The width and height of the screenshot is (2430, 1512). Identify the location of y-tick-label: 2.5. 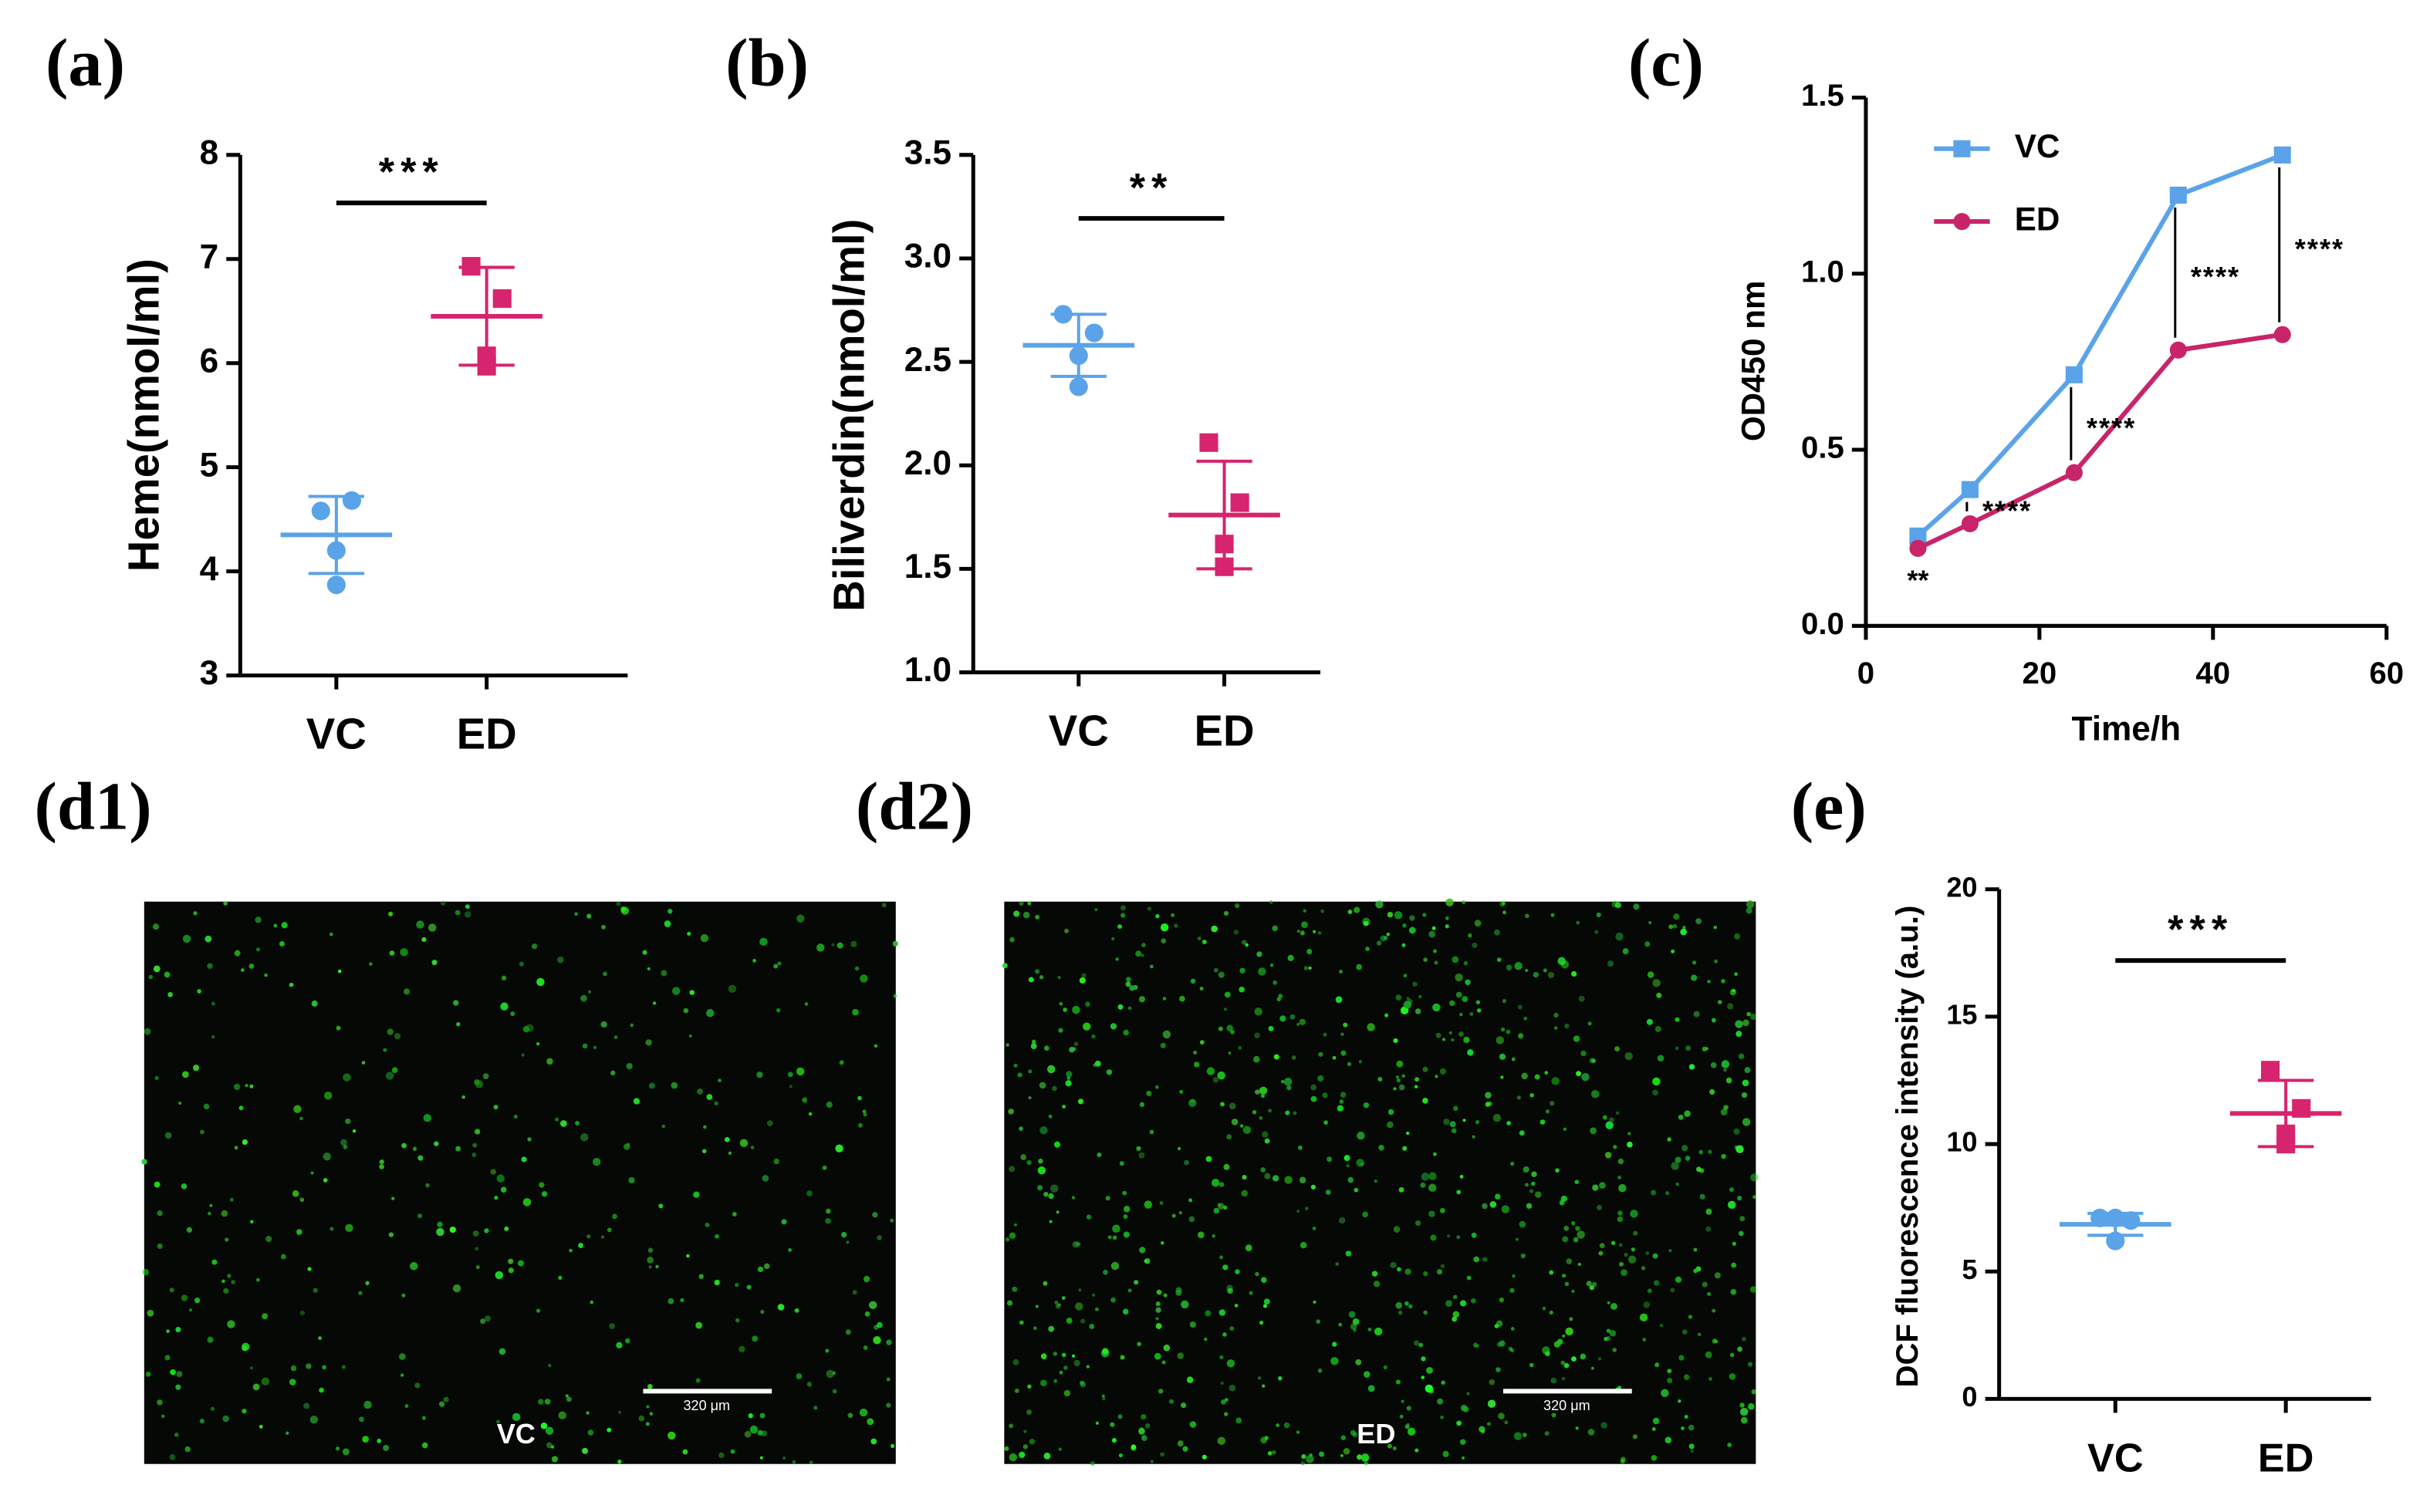
(927, 360).